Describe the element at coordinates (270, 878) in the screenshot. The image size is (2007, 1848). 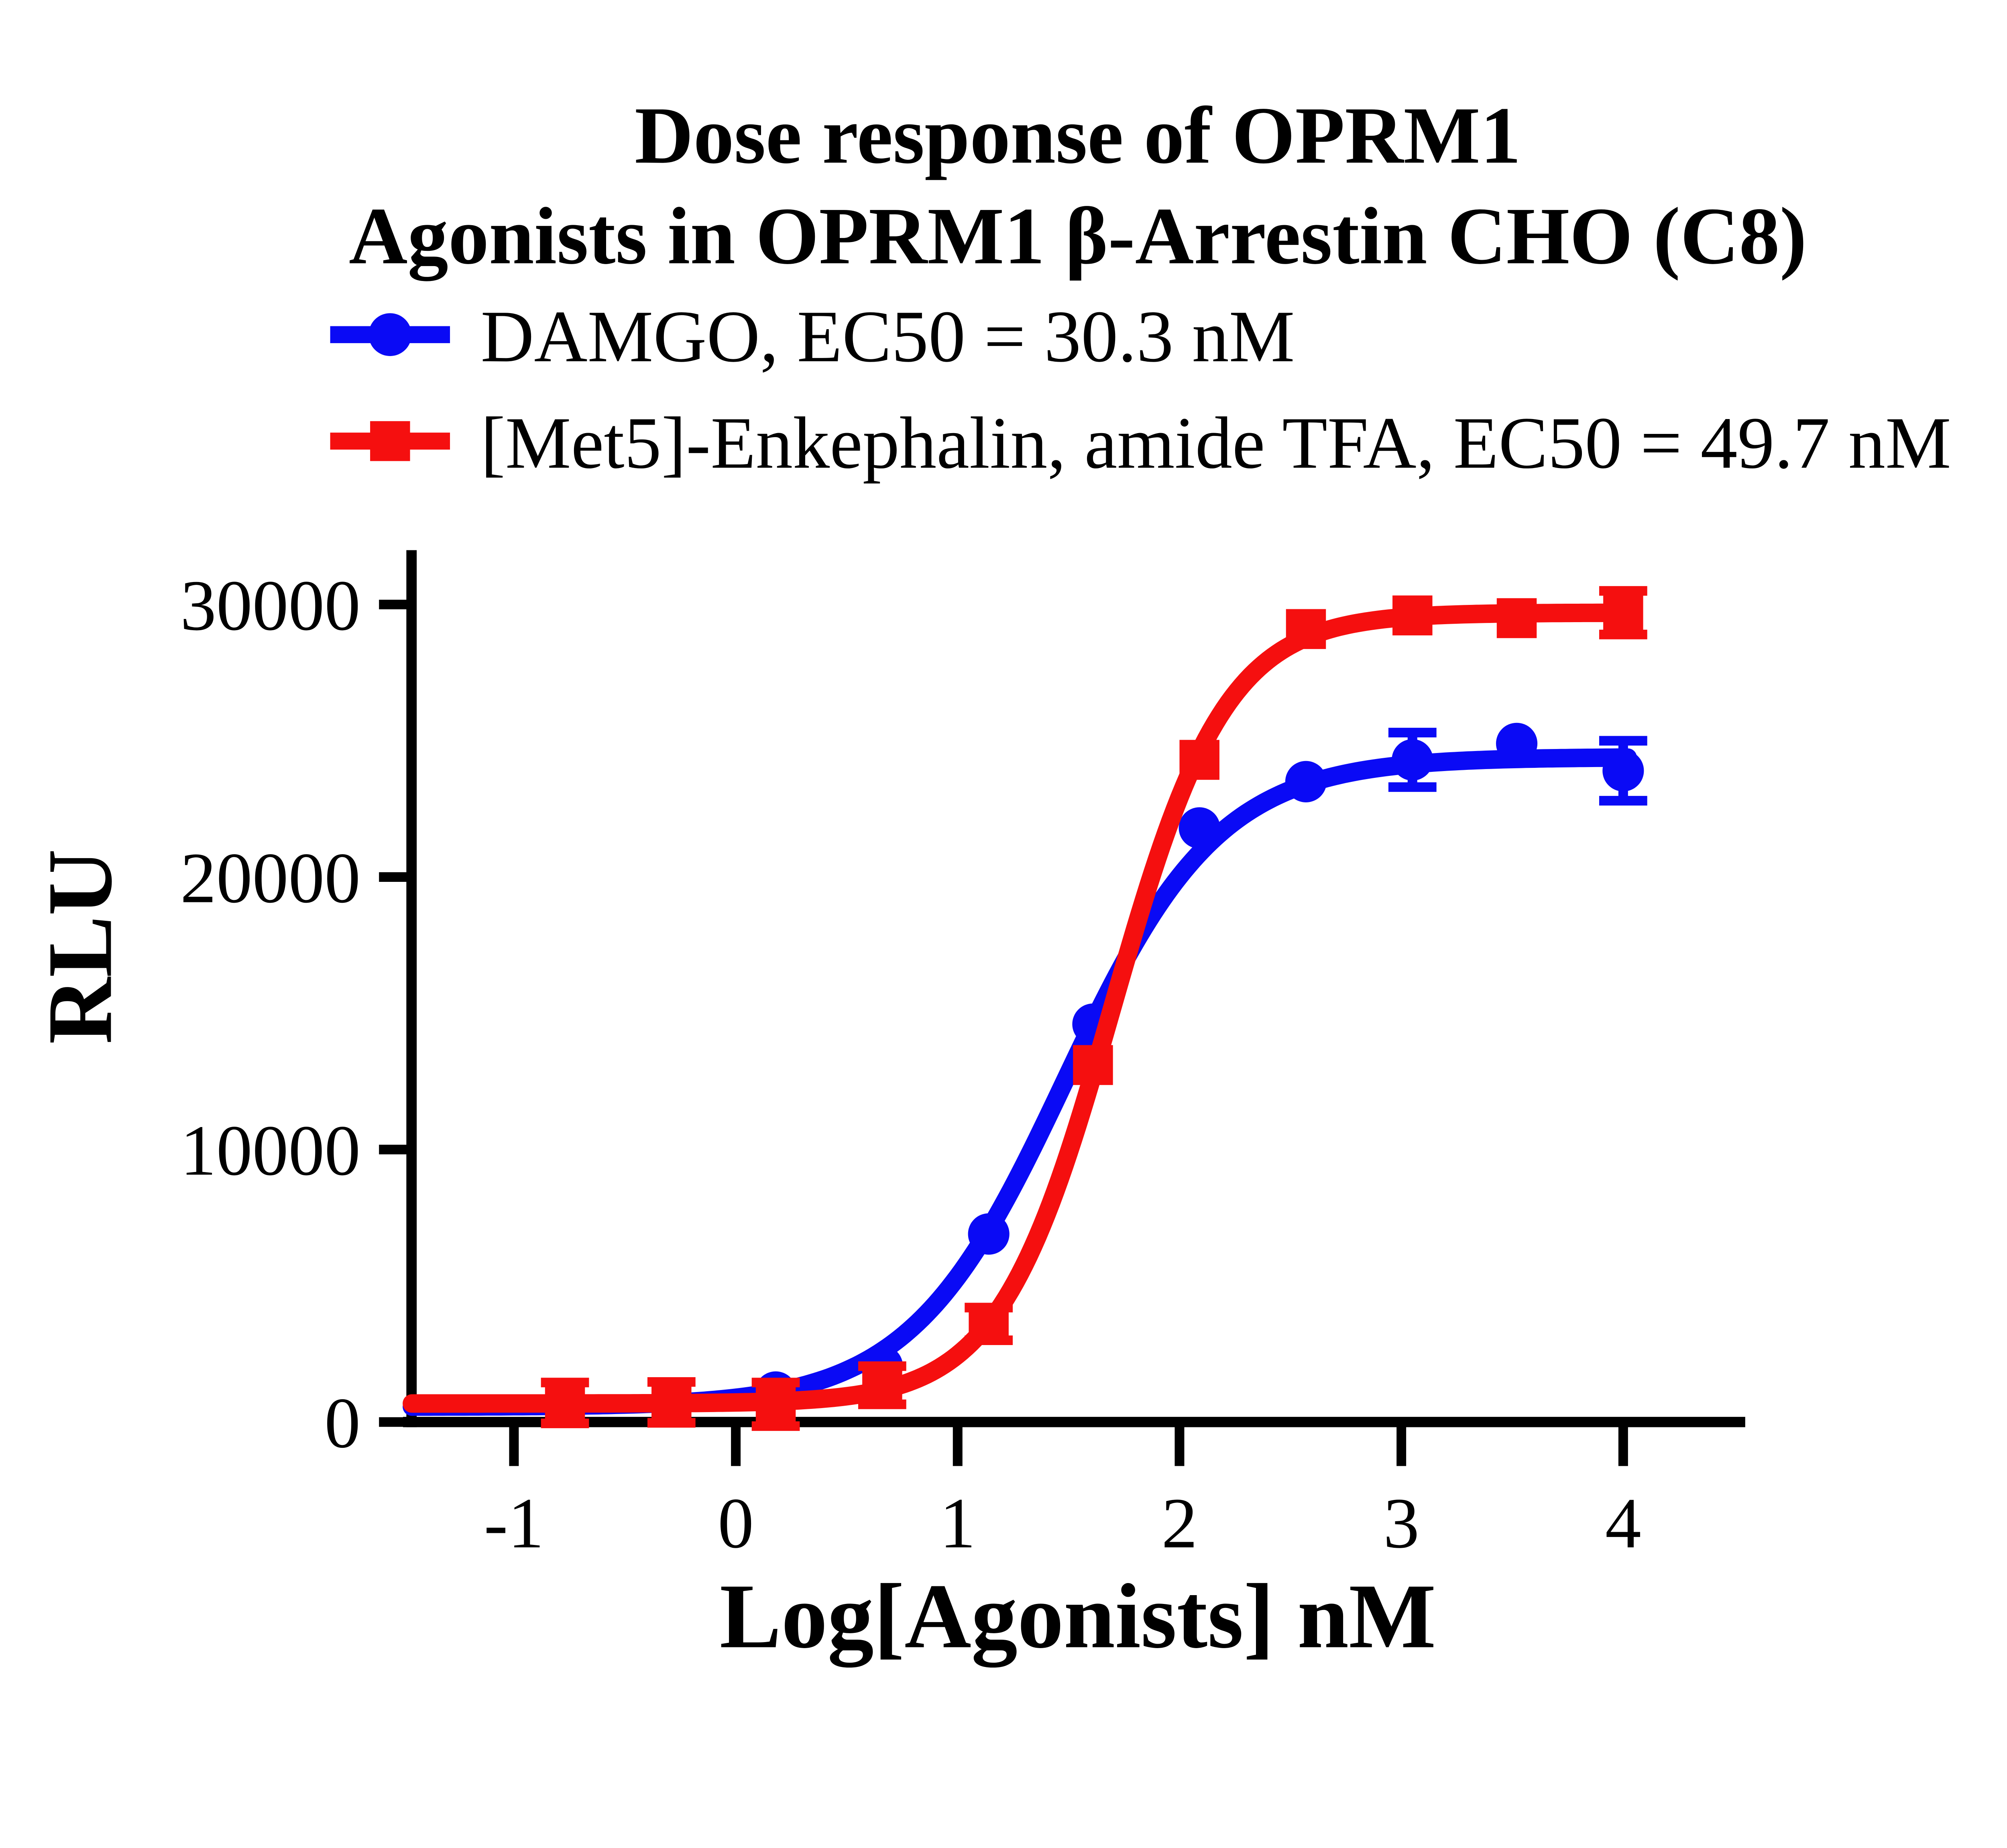
I see `y-tick-label: 20000` at that location.